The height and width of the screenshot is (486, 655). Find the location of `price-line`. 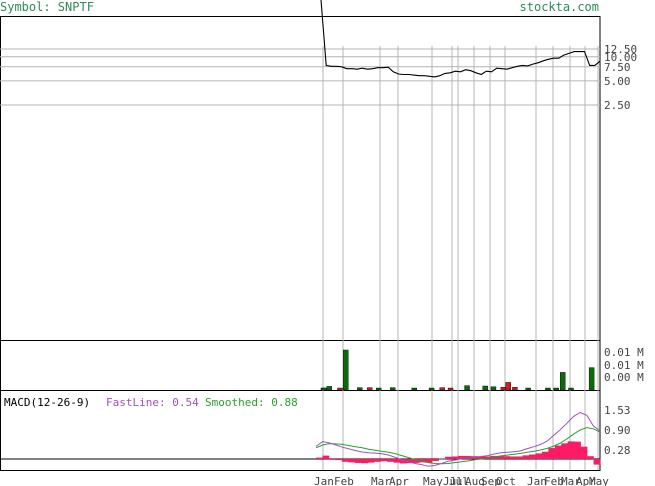

price-line is located at coordinates (460, 39).